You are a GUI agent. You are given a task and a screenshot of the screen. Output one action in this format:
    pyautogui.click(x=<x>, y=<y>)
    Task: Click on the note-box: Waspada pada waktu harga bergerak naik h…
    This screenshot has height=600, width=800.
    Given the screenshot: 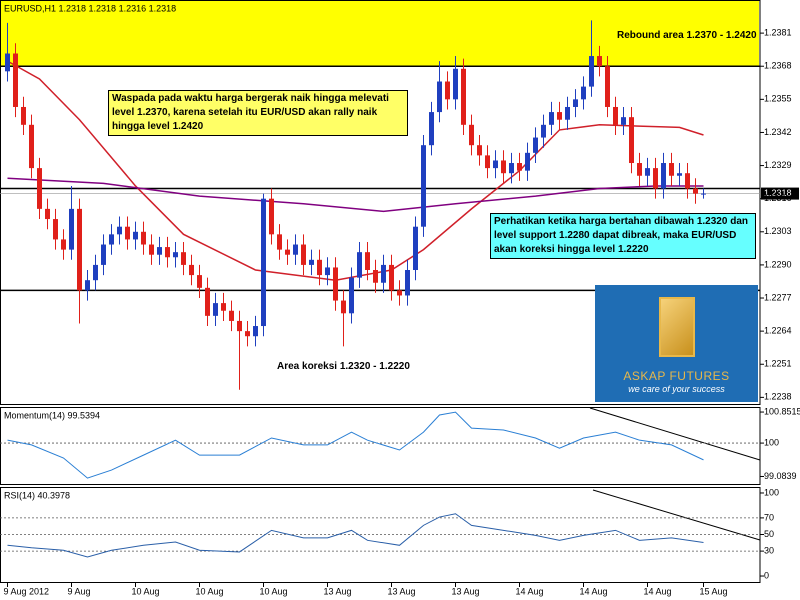 What is the action you would take?
    pyautogui.click(x=258, y=113)
    